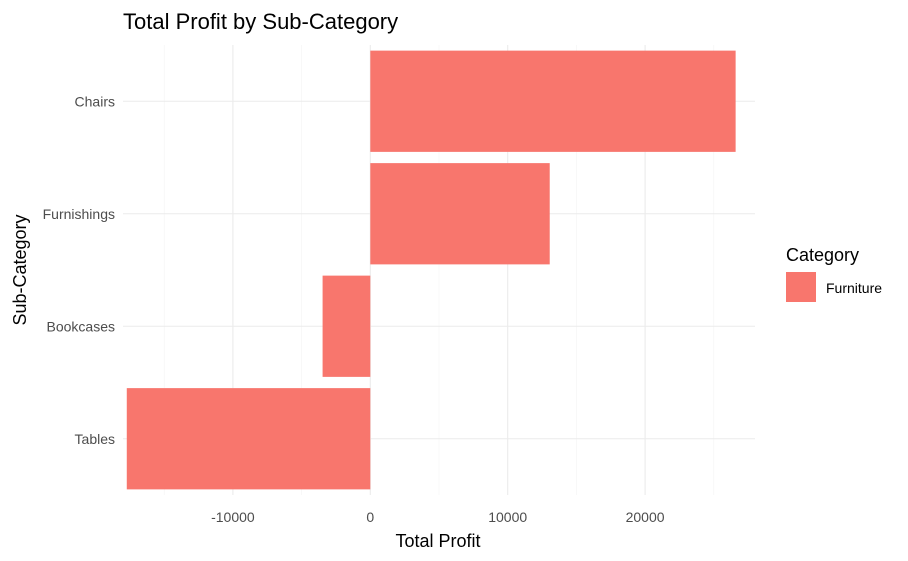 The image size is (908, 561). I want to click on x-tick-label: -10000, so click(233, 517).